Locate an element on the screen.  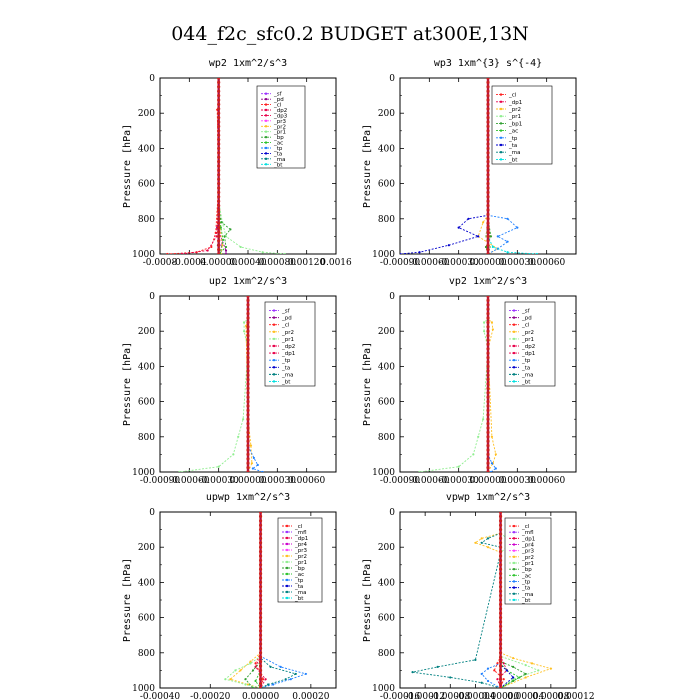
x-tick-label: -0.00030 is located at coordinates (459, 263).